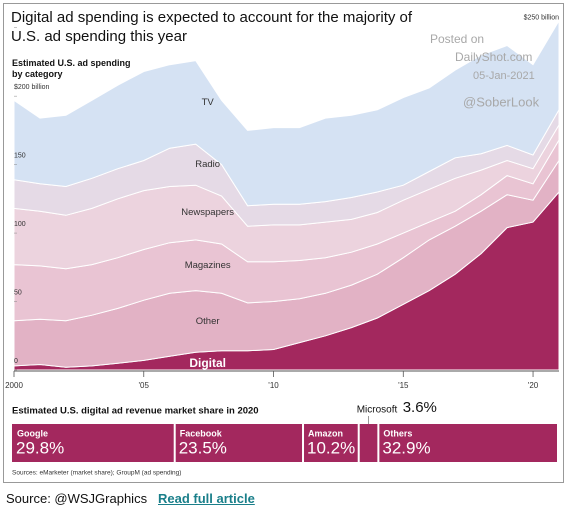 Image resolution: width=570 pixels, height=511 pixels. I want to click on source: Source: @WSJGraphics, so click(77, 498).